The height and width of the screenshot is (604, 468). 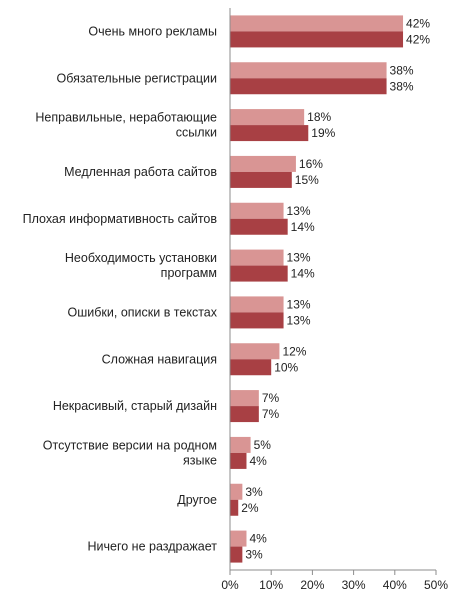 What do you see at coordinates (307, 180) in the screenshot?
I see `data-label: 15%` at bounding box center [307, 180].